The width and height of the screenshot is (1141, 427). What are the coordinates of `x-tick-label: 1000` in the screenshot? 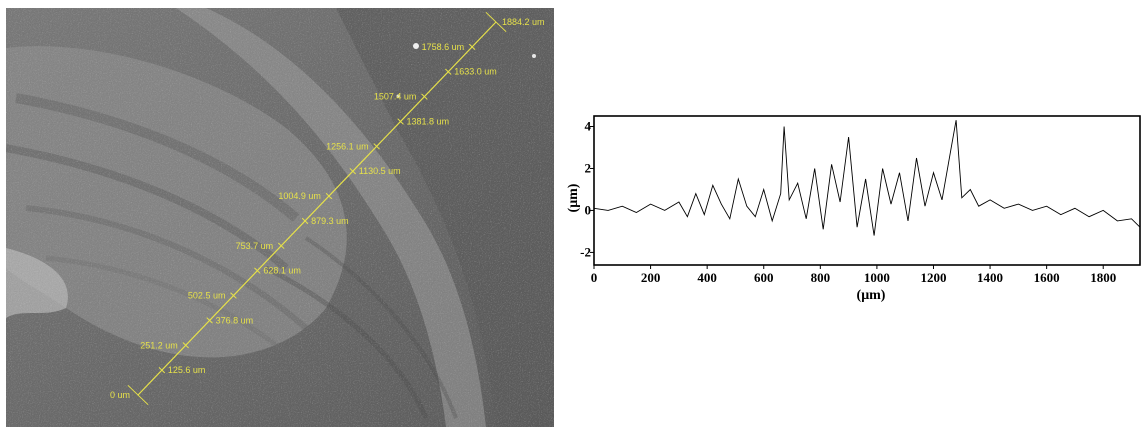 It's located at (877, 277).